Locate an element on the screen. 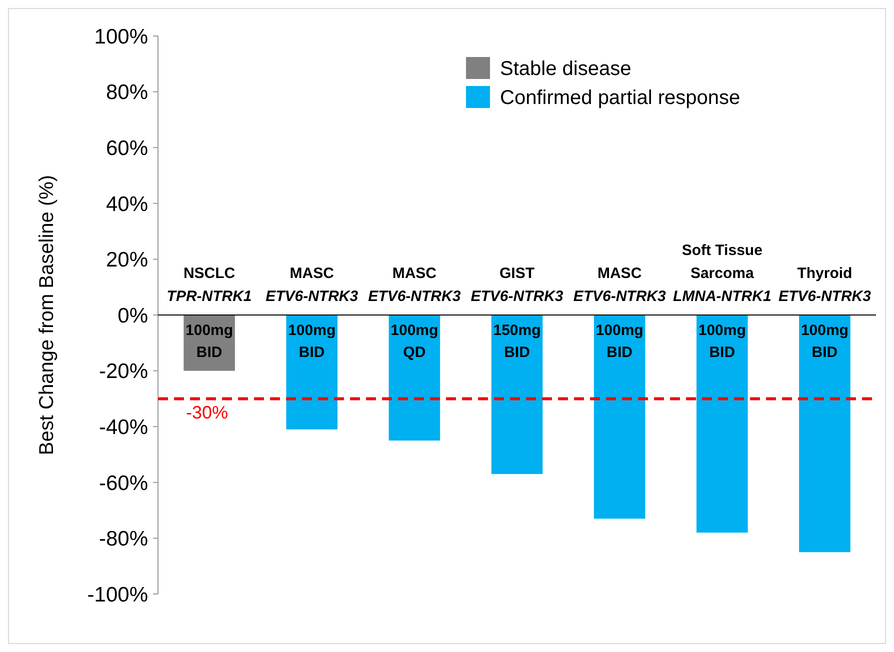 The width and height of the screenshot is (894, 652). y-tick-label: 40% is located at coordinates (127, 204).